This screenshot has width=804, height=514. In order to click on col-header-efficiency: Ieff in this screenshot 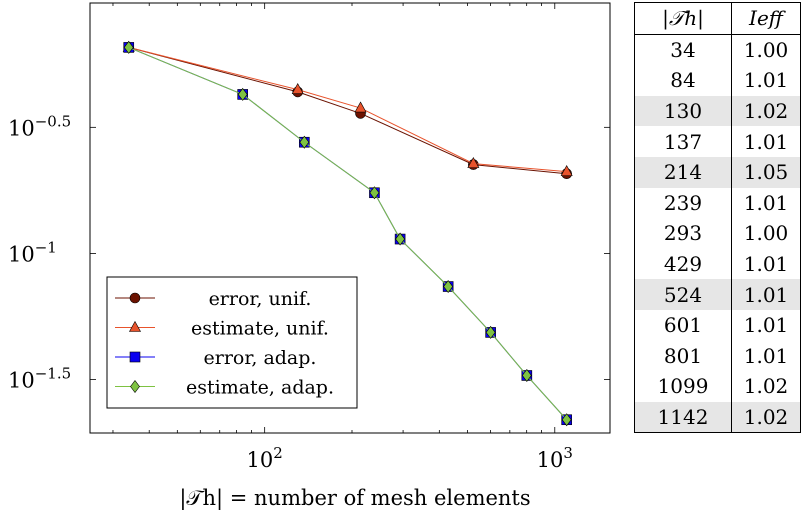, I will do `click(766, 18)`.